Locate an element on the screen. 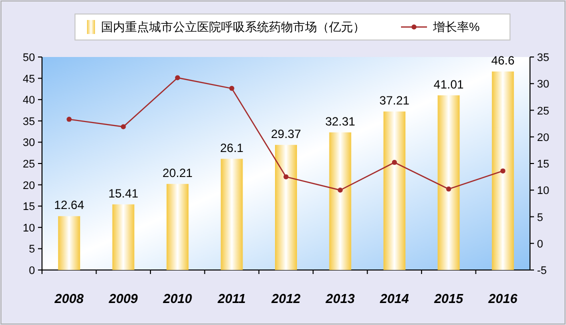  y-tick-label: 5 is located at coordinates (31, 250).